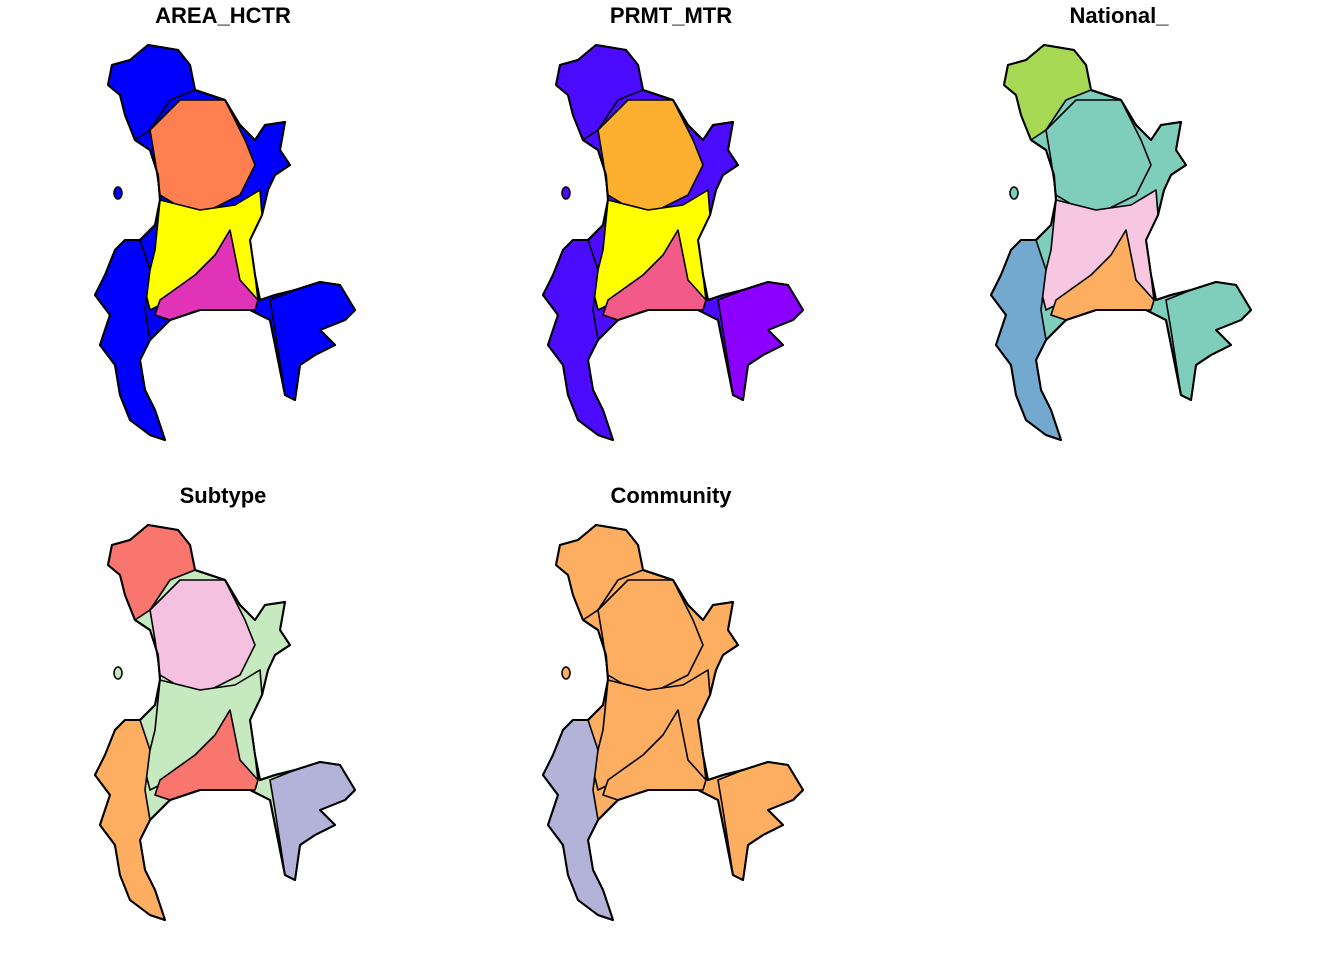 The image size is (1344, 960). I want to click on map-panel: PRMT_MTR, so click(673, 222).